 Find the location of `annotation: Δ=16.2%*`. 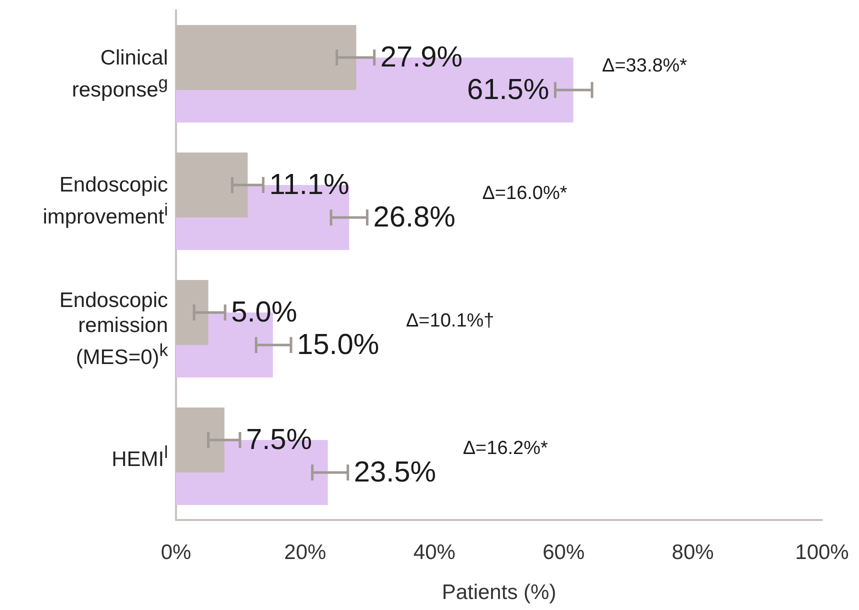

annotation: Δ=16.2%* is located at coordinates (505, 448).